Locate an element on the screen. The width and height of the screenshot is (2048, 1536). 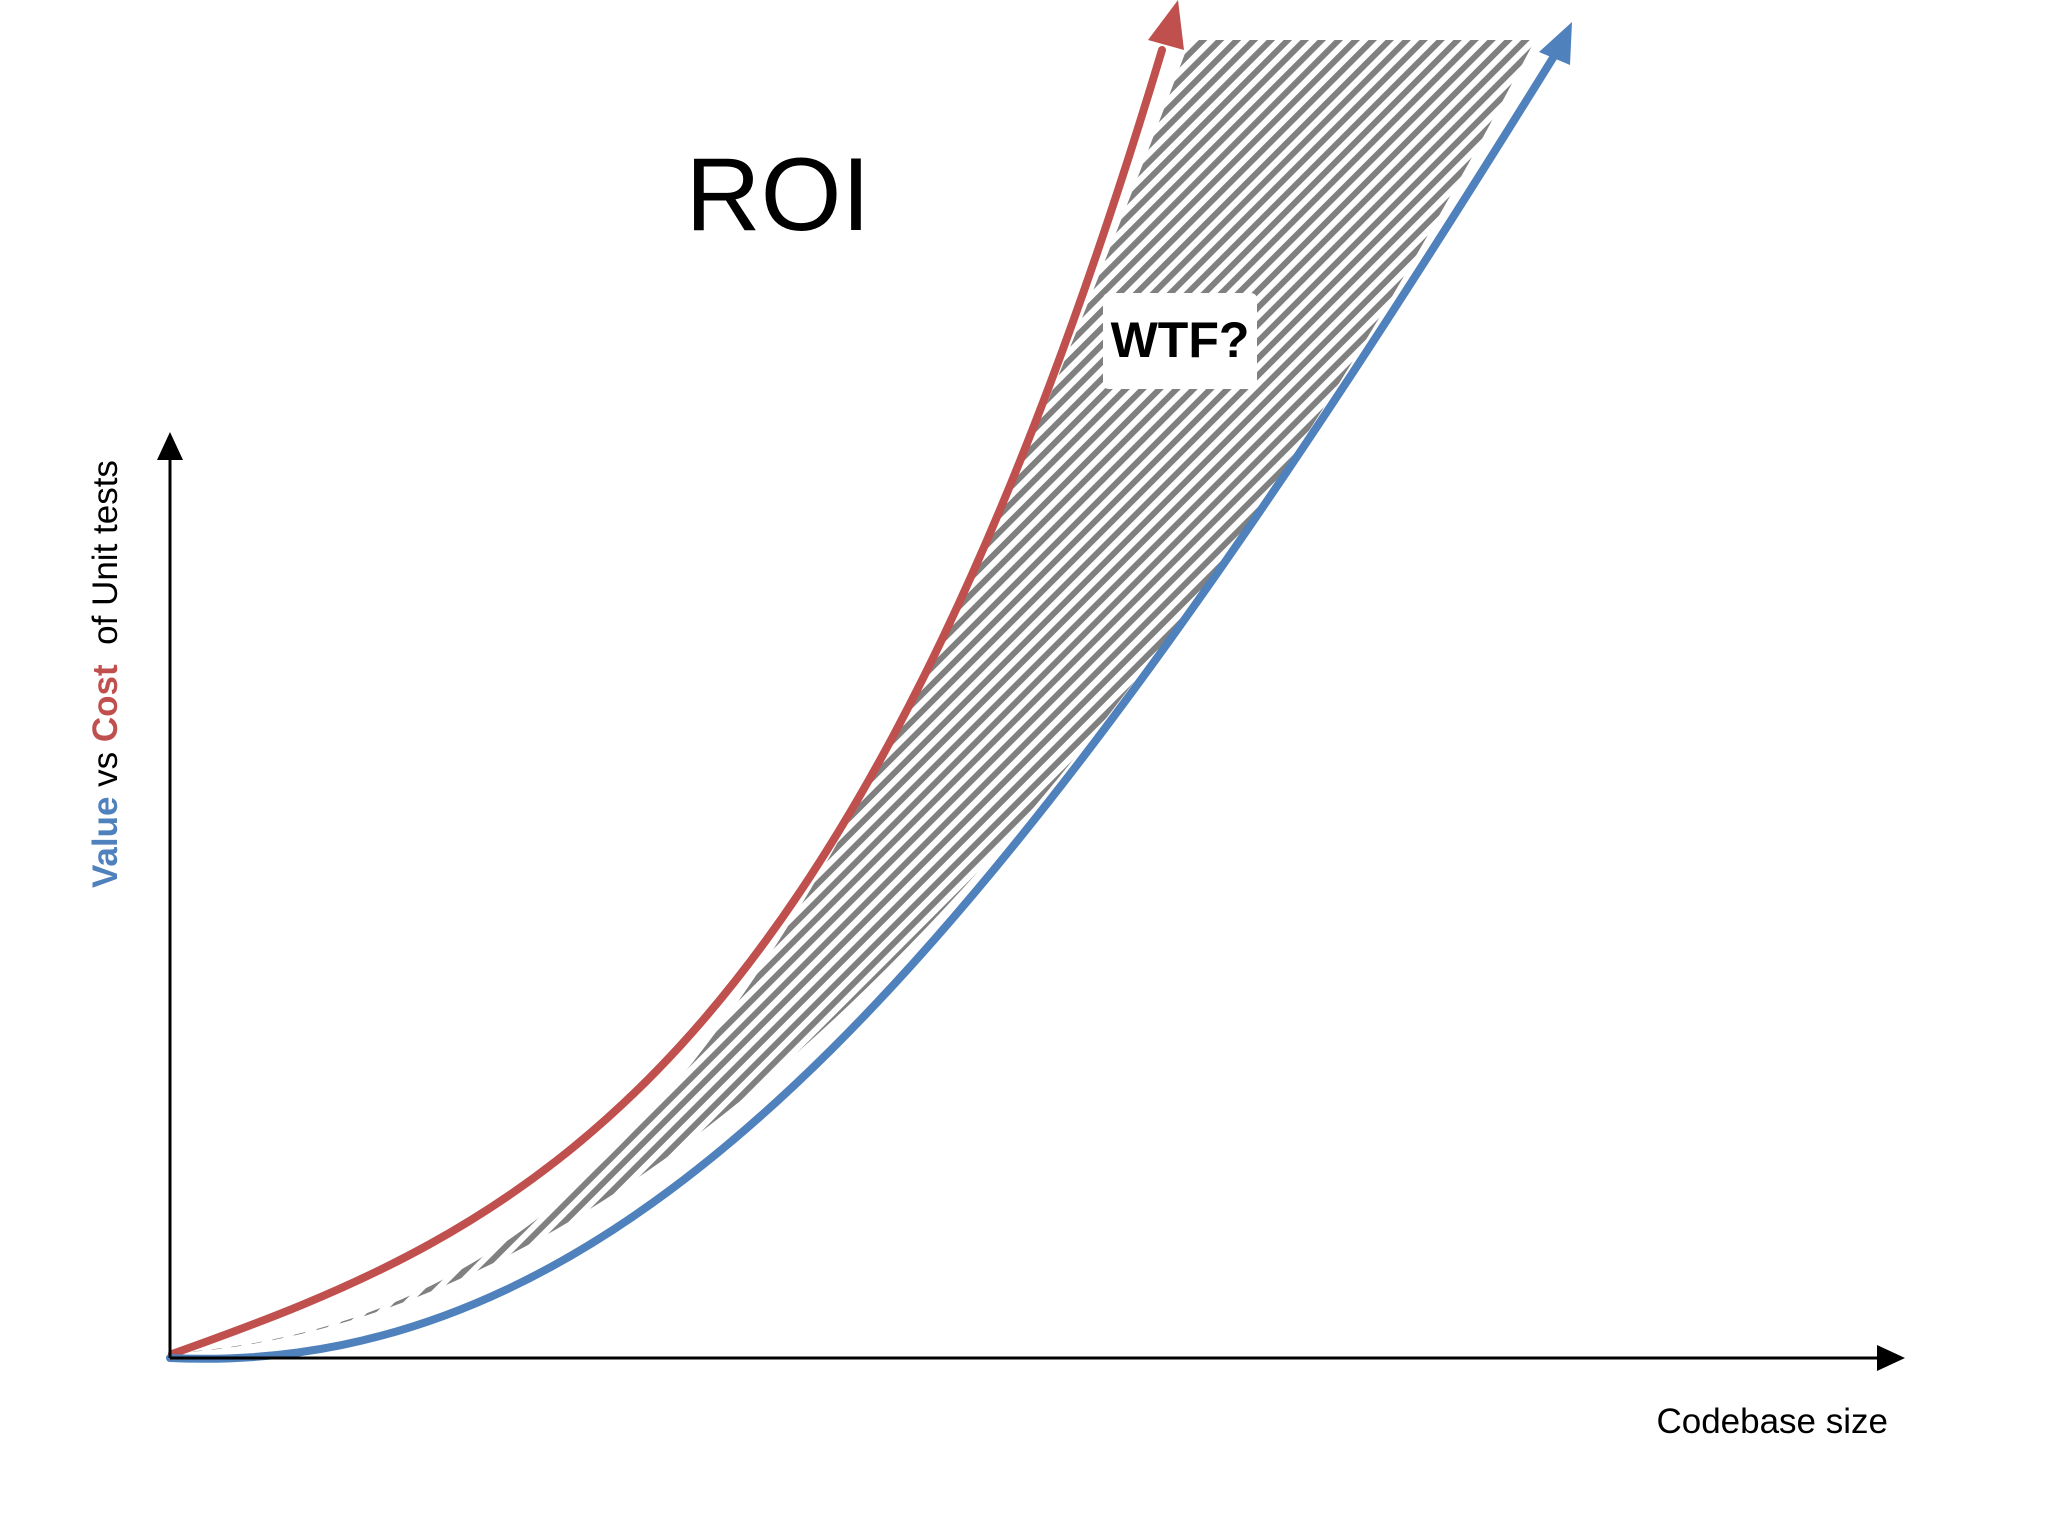
x-axis-label: Codebase size is located at coordinates (1772, 1421).